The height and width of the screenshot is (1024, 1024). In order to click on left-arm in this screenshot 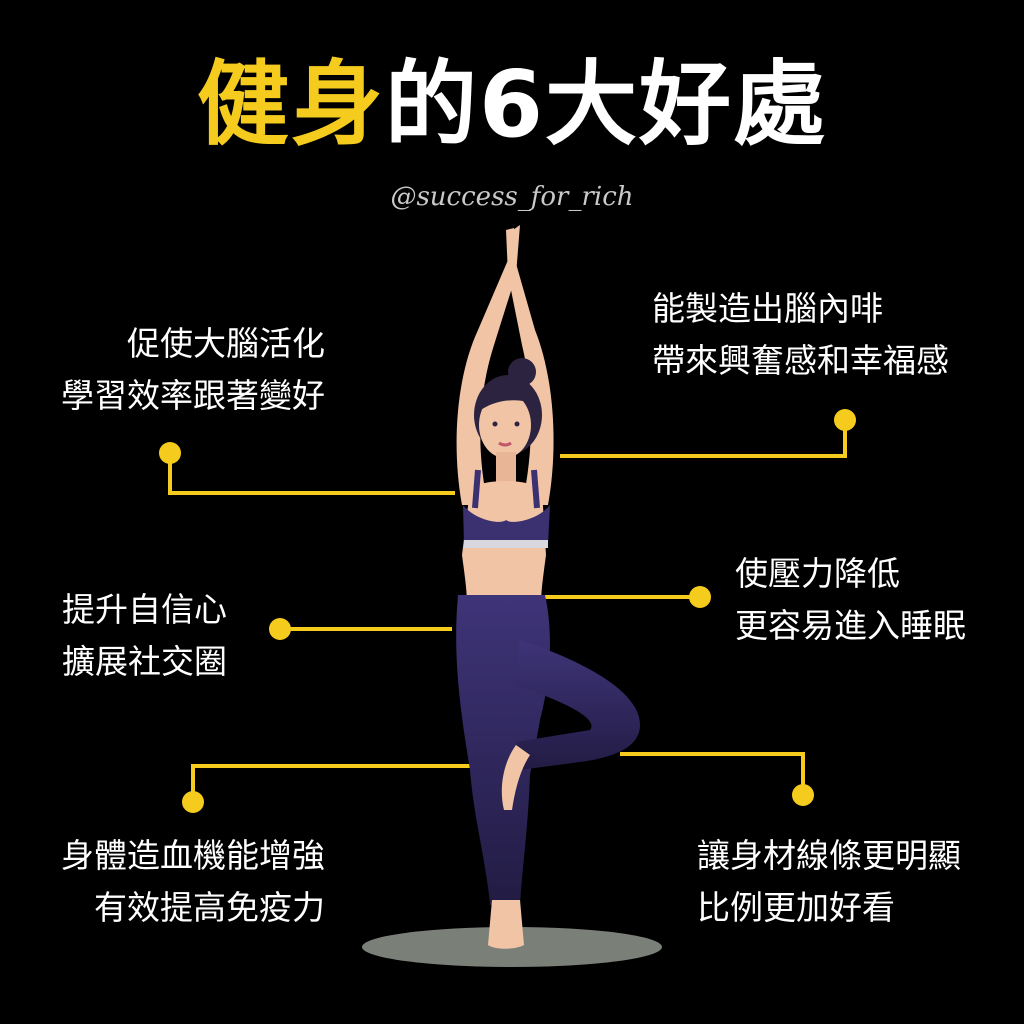, I will do `click(488, 365)`.